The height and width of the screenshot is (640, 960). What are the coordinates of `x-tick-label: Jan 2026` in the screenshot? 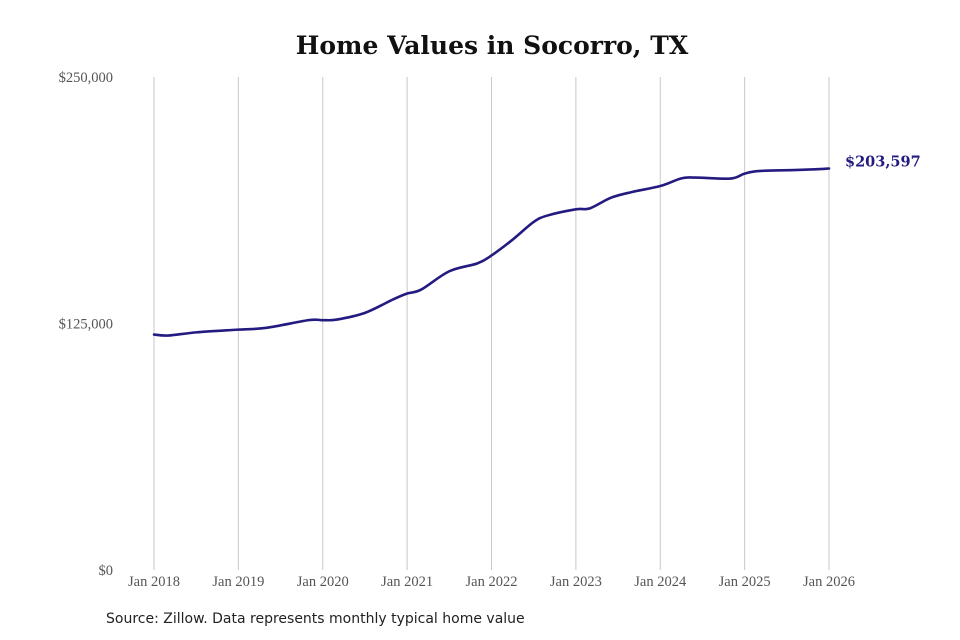 It's located at (829, 582).